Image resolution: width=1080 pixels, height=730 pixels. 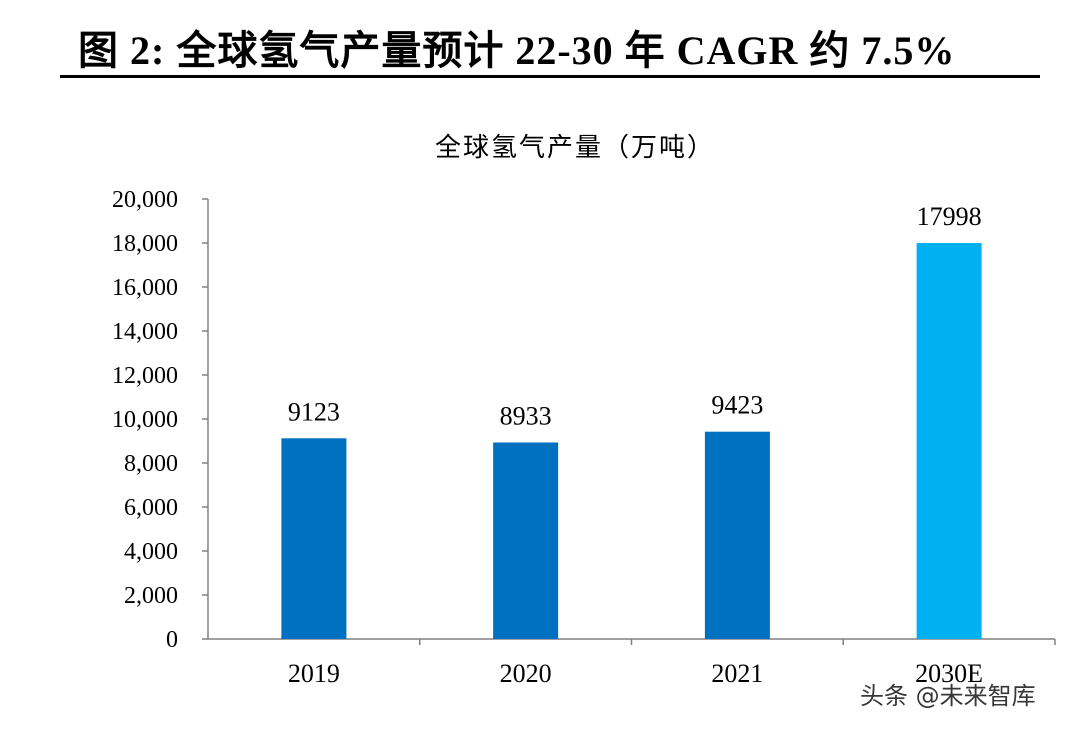 I want to click on x-tick-label-2020: 2020, so click(x=526, y=673).